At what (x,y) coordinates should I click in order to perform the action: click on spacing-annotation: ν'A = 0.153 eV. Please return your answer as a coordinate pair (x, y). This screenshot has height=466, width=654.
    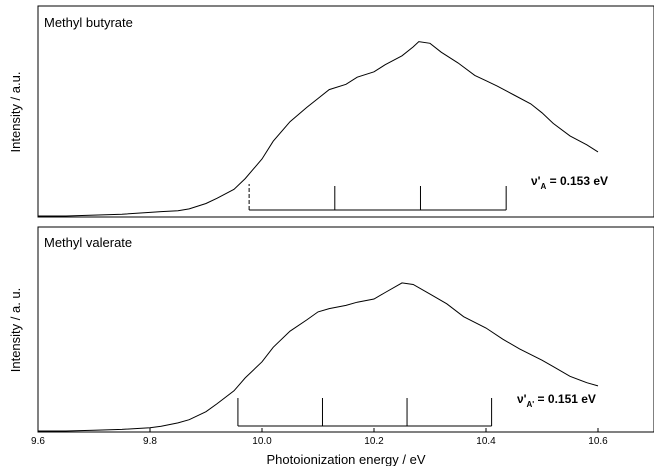
    Looking at the image, I should click on (569, 182).